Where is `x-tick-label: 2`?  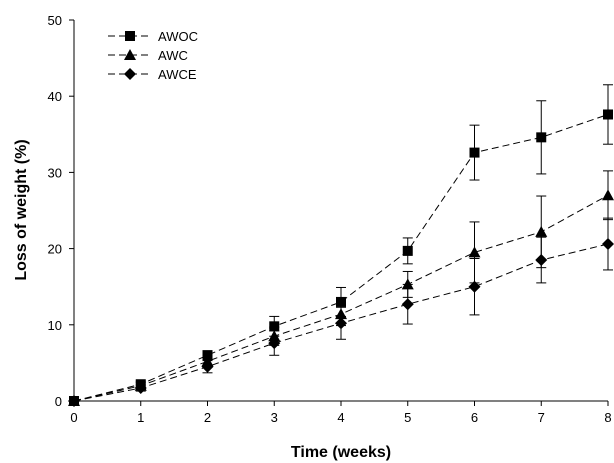 x-tick-label: 2 is located at coordinates (207, 417).